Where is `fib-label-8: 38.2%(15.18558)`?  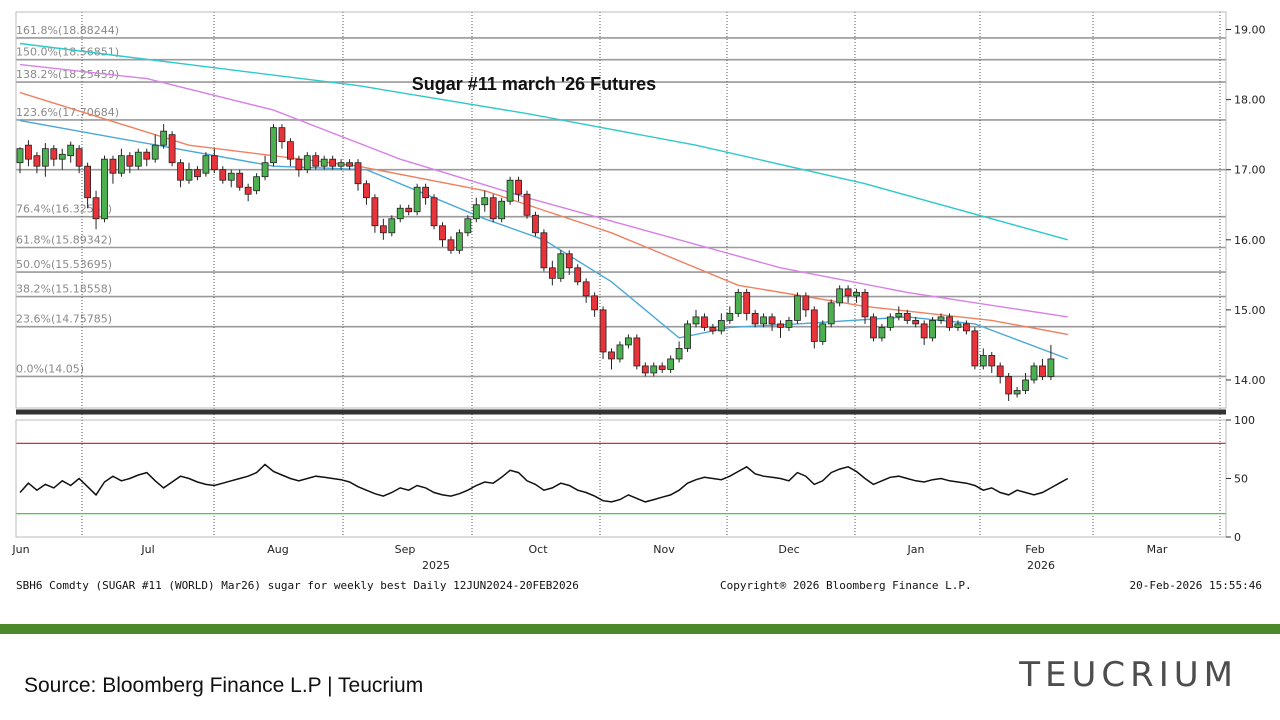 fib-label-8: 38.2%(15.18558) is located at coordinates (64, 289).